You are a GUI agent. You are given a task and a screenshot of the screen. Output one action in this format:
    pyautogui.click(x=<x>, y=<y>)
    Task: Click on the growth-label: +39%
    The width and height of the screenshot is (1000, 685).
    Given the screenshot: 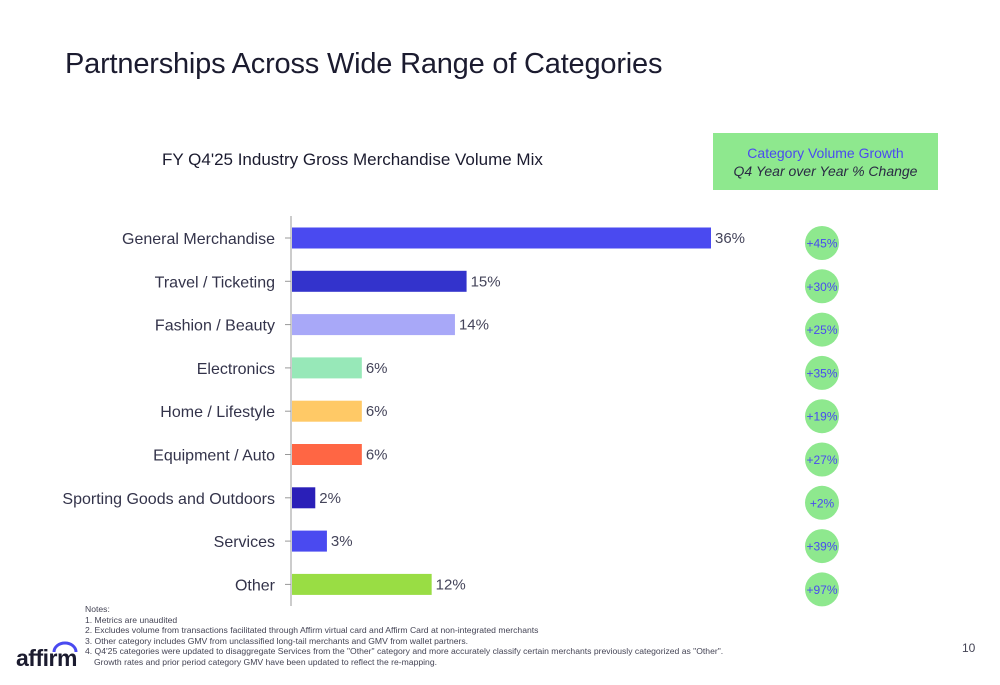 What is the action you would take?
    pyautogui.click(x=821, y=547)
    